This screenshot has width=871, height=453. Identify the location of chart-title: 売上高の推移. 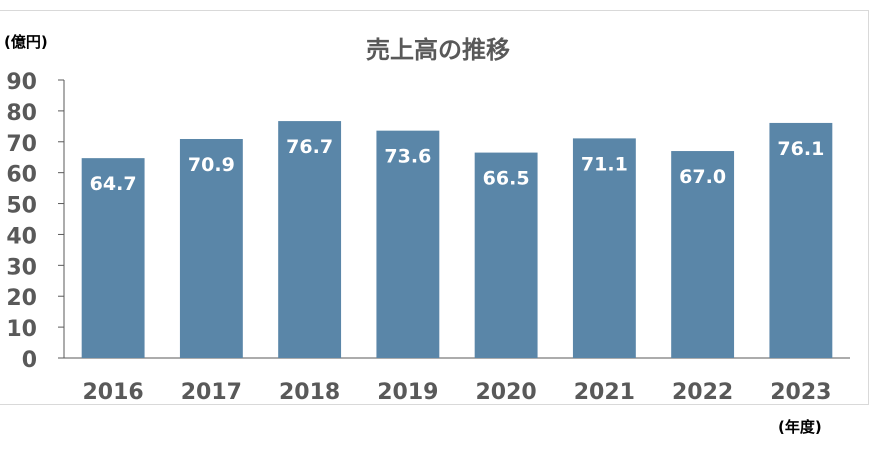
(438, 50).